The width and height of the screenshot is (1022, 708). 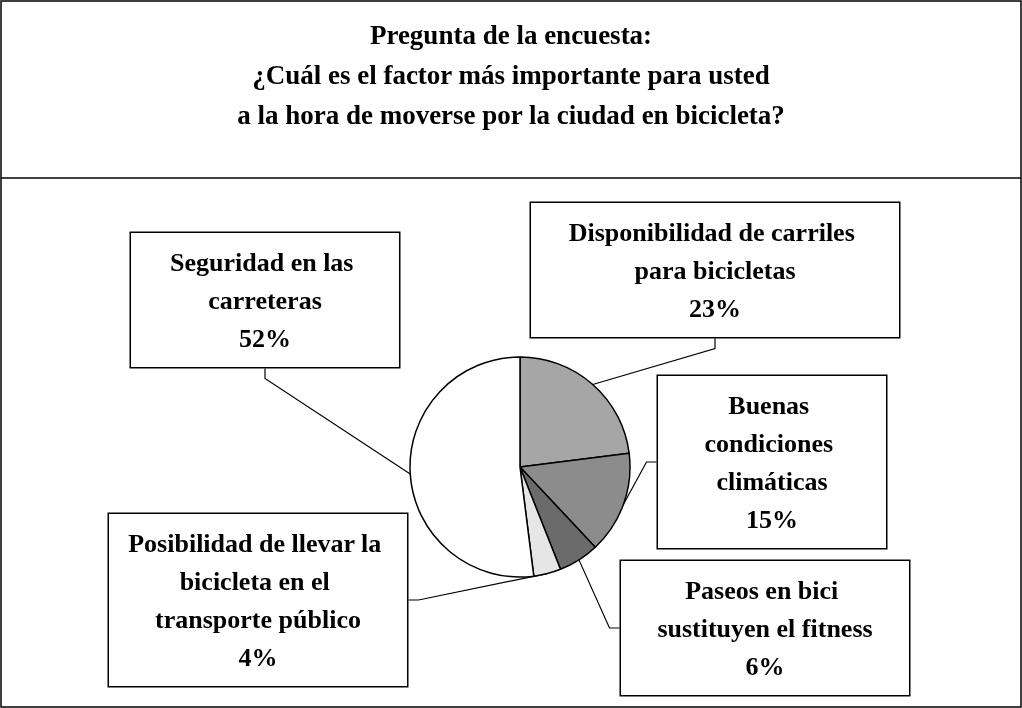 What do you see at coordinates (511, 75) in the screenshot?
I see `chart-title: Pregunta de la encuesta: ¿Cuál es el factor más importante para usted a la hora de moverse por la ciudad en bicicleta?` at bounding box center [511, 75].